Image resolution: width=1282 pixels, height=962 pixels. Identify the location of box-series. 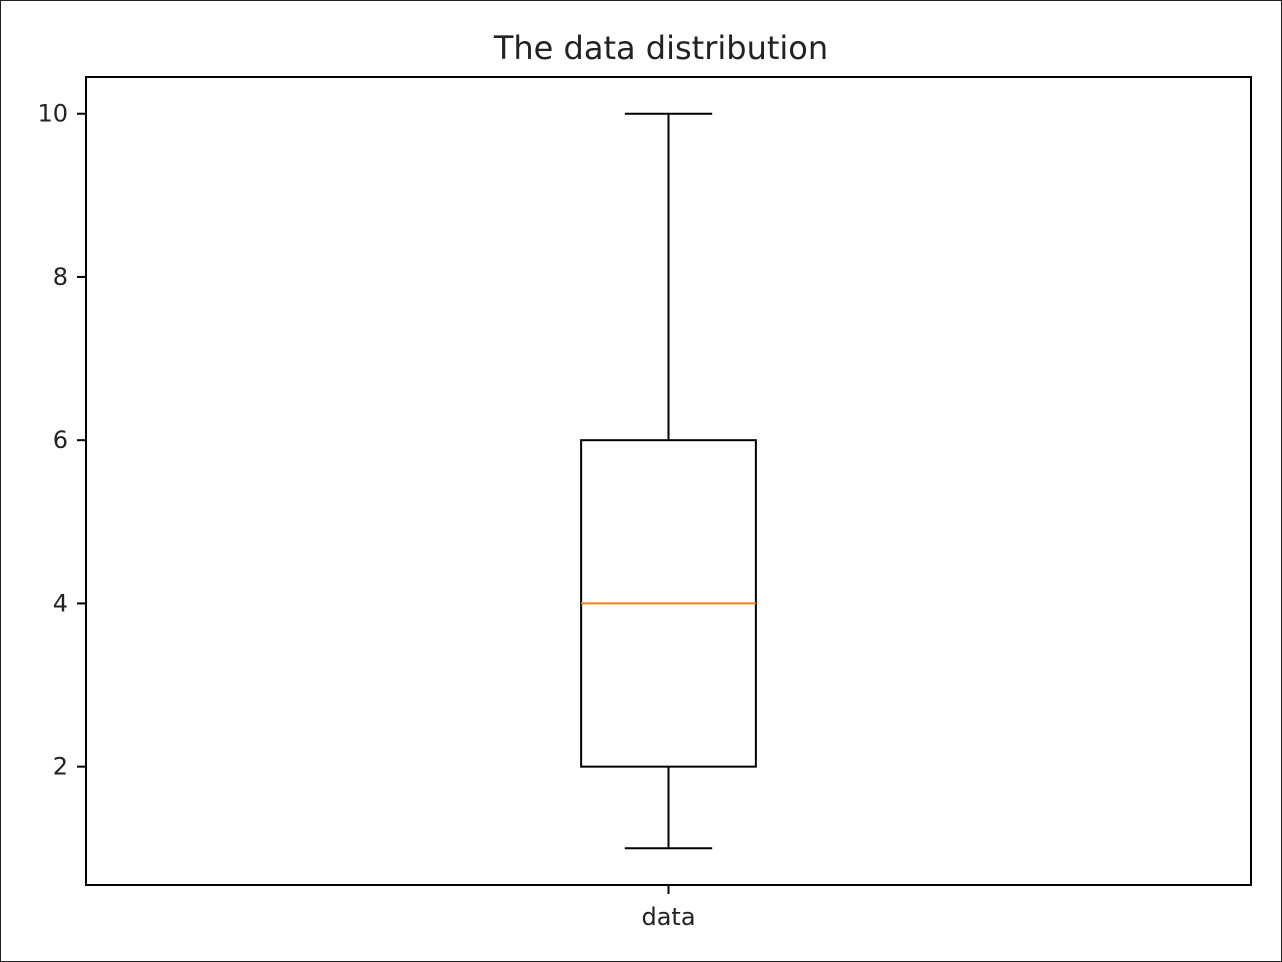
(668, 481).